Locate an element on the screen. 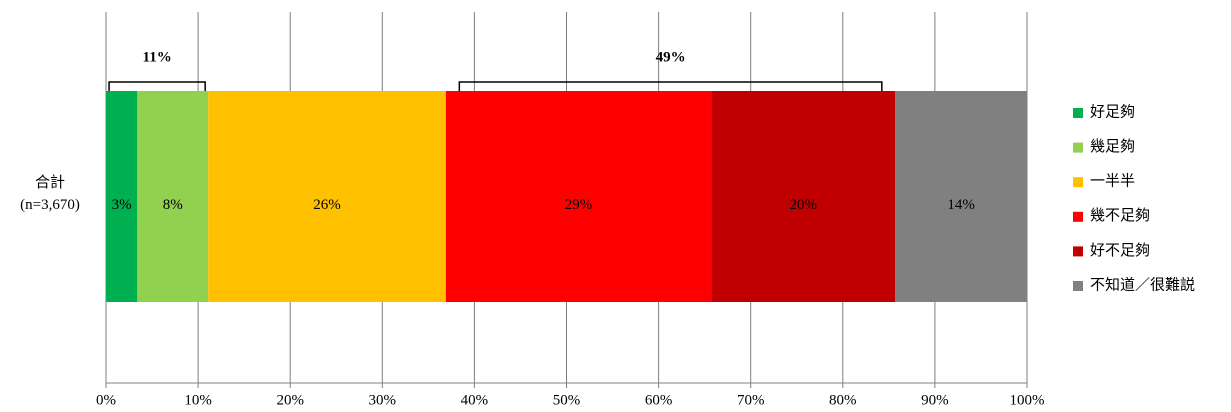 The image size is (1231, 412). legend-label: 幾不足夠 is located at coordinates (1120, 215).